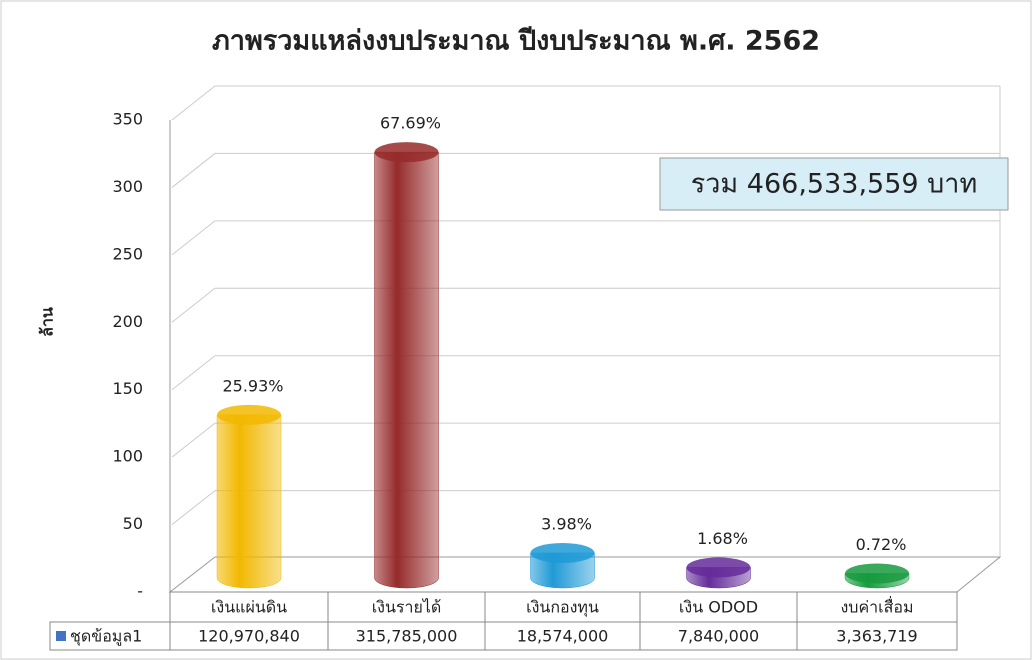  What do you see at coordinates (127, 253) in the screenshot?
I see `y-tick-label: 250` at bounding box center [127, 253].